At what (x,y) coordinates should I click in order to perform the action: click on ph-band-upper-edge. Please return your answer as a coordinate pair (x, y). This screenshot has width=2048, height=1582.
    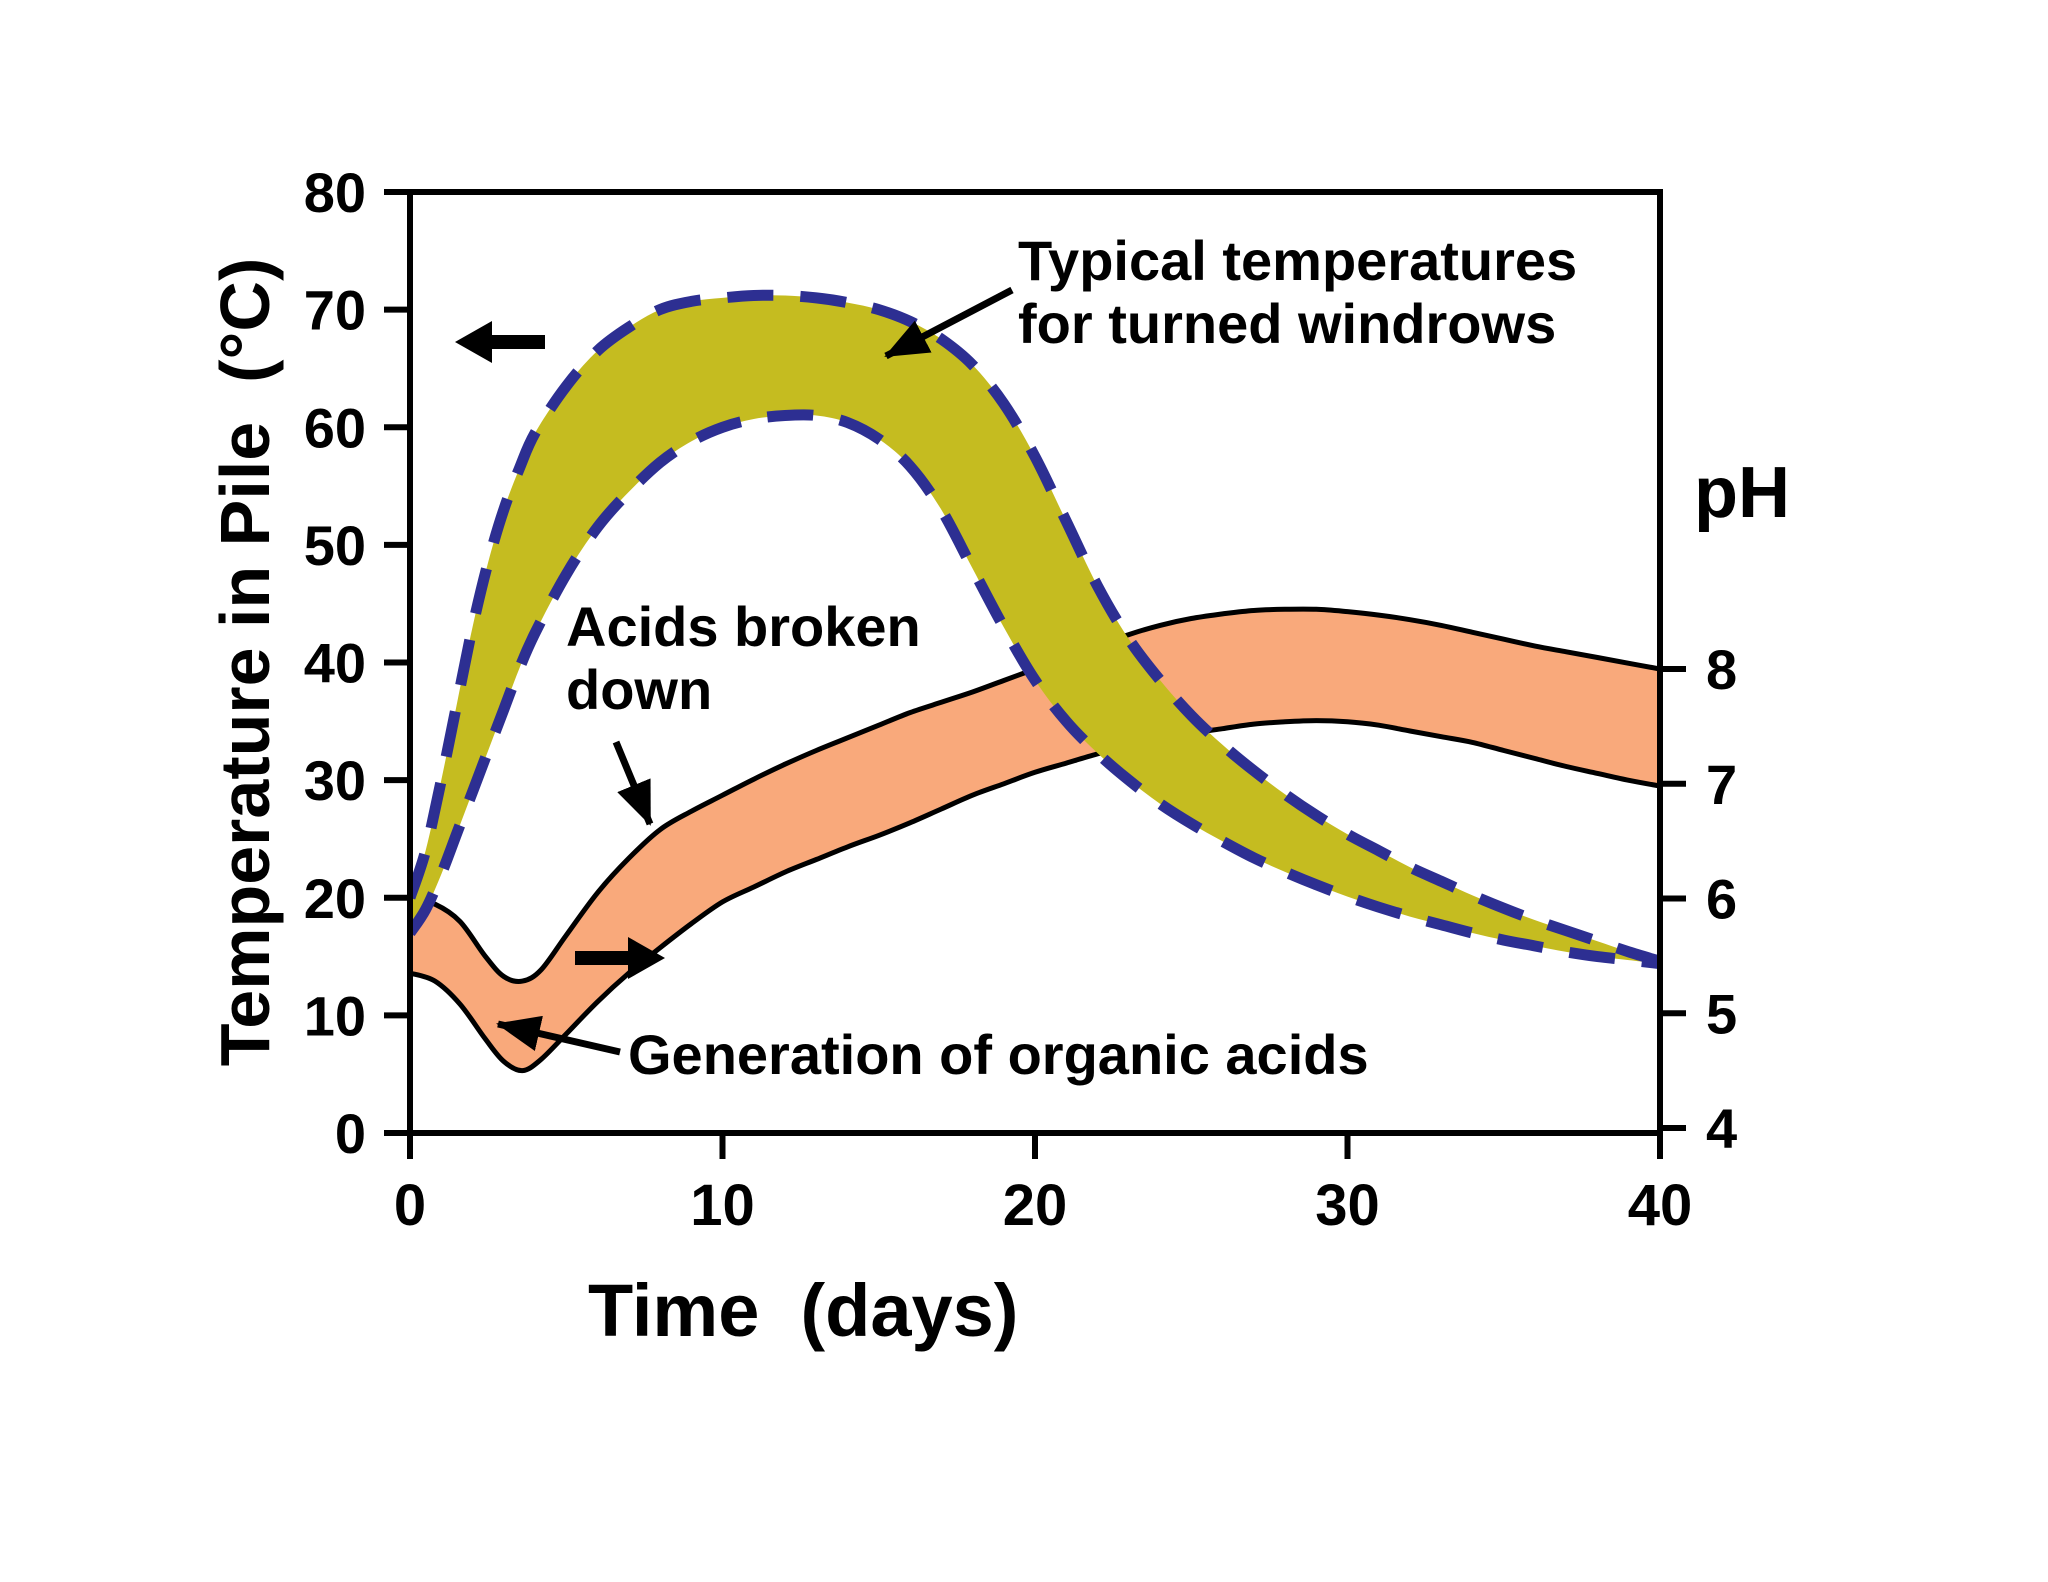
    Looking at the image, I should click on (1035, 795).